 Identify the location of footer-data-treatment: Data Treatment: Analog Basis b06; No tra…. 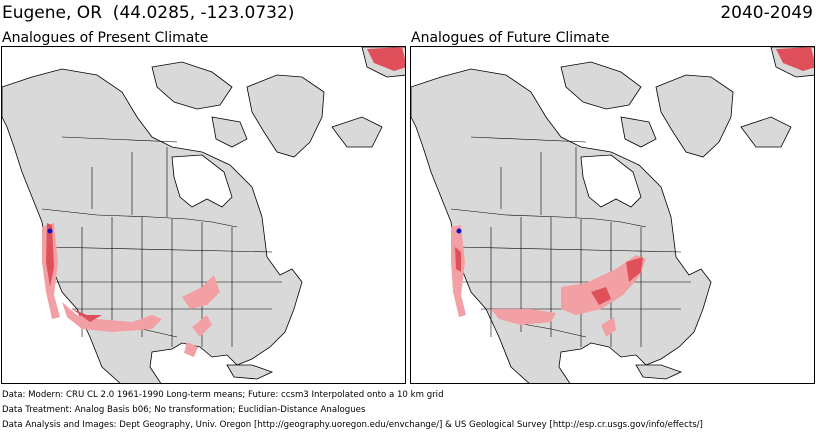
(184, 410).